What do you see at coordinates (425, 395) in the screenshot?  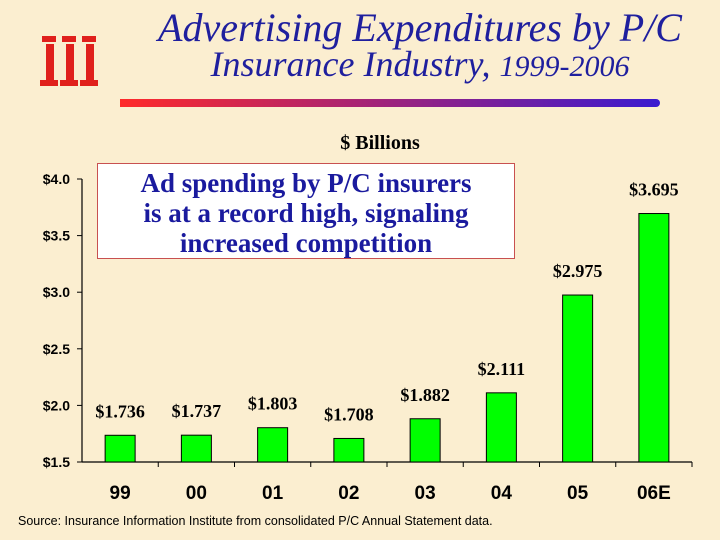 I see `data-label: $1.882` at bounding box center [425, 395].